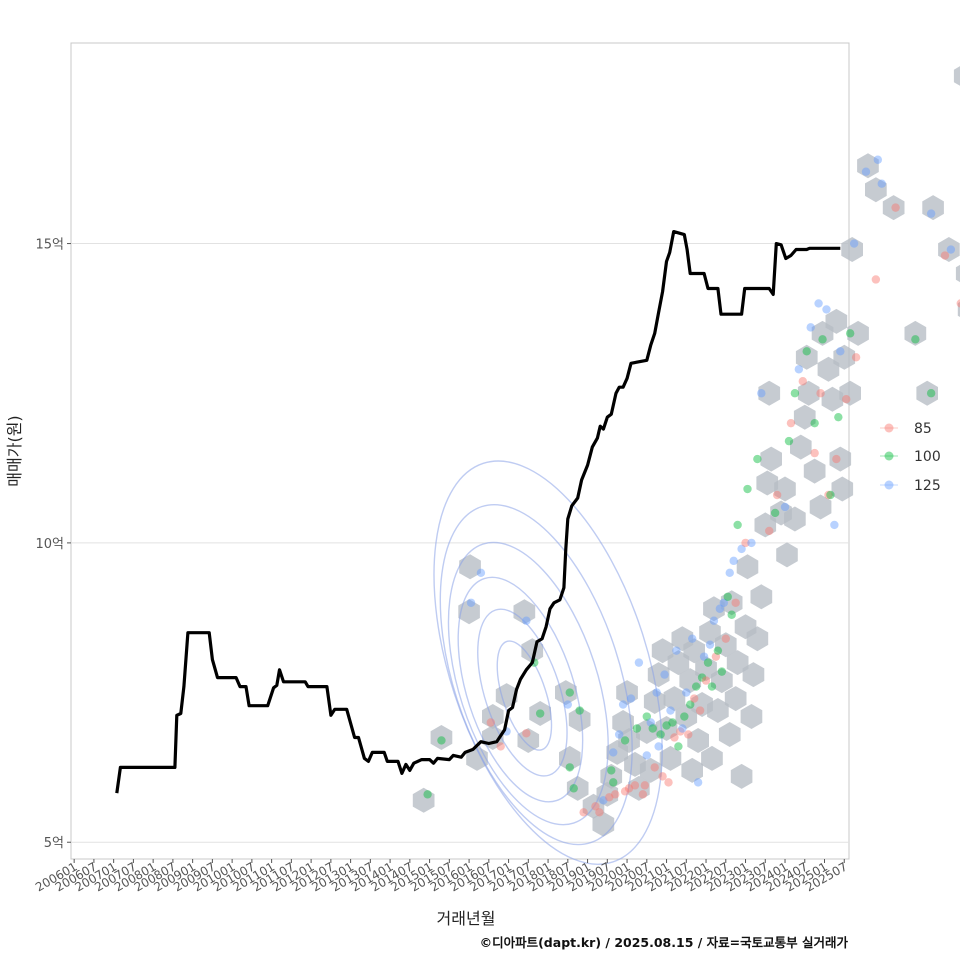  I want to click on density-contours, so click(548, 662).